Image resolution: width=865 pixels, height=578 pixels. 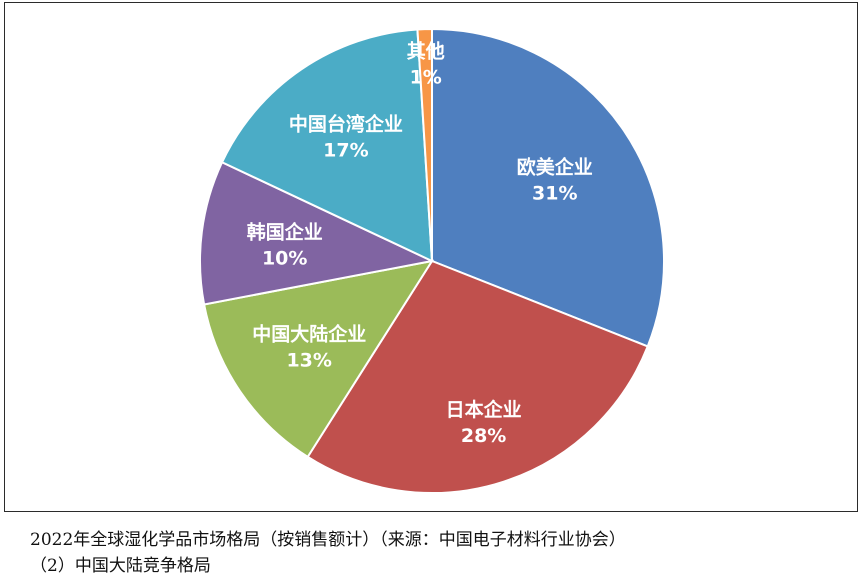 I want to click on slice-percent-japan: 28%, so click(x=483, y=436).